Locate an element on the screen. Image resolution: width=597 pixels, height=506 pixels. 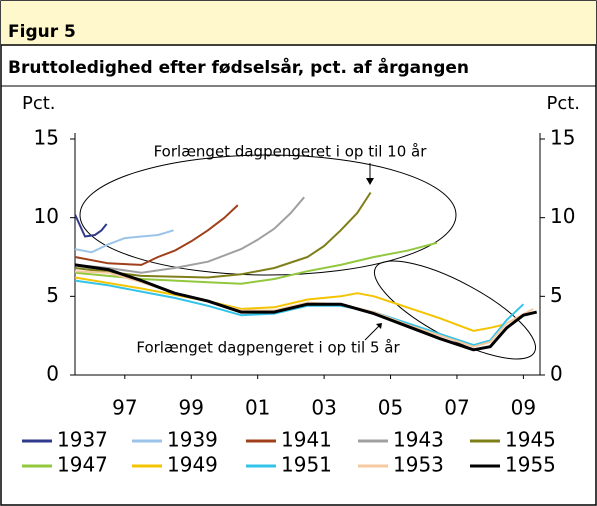
x-tick-label: 09 is located at coordinates (523, 408).